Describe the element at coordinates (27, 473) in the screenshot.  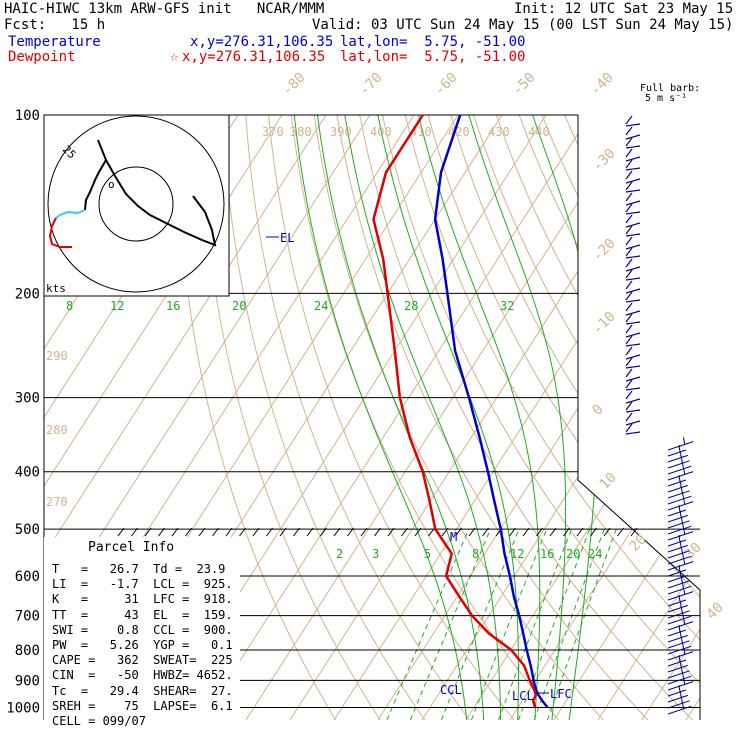
I see `pressure-tick-label: 400` at that location.